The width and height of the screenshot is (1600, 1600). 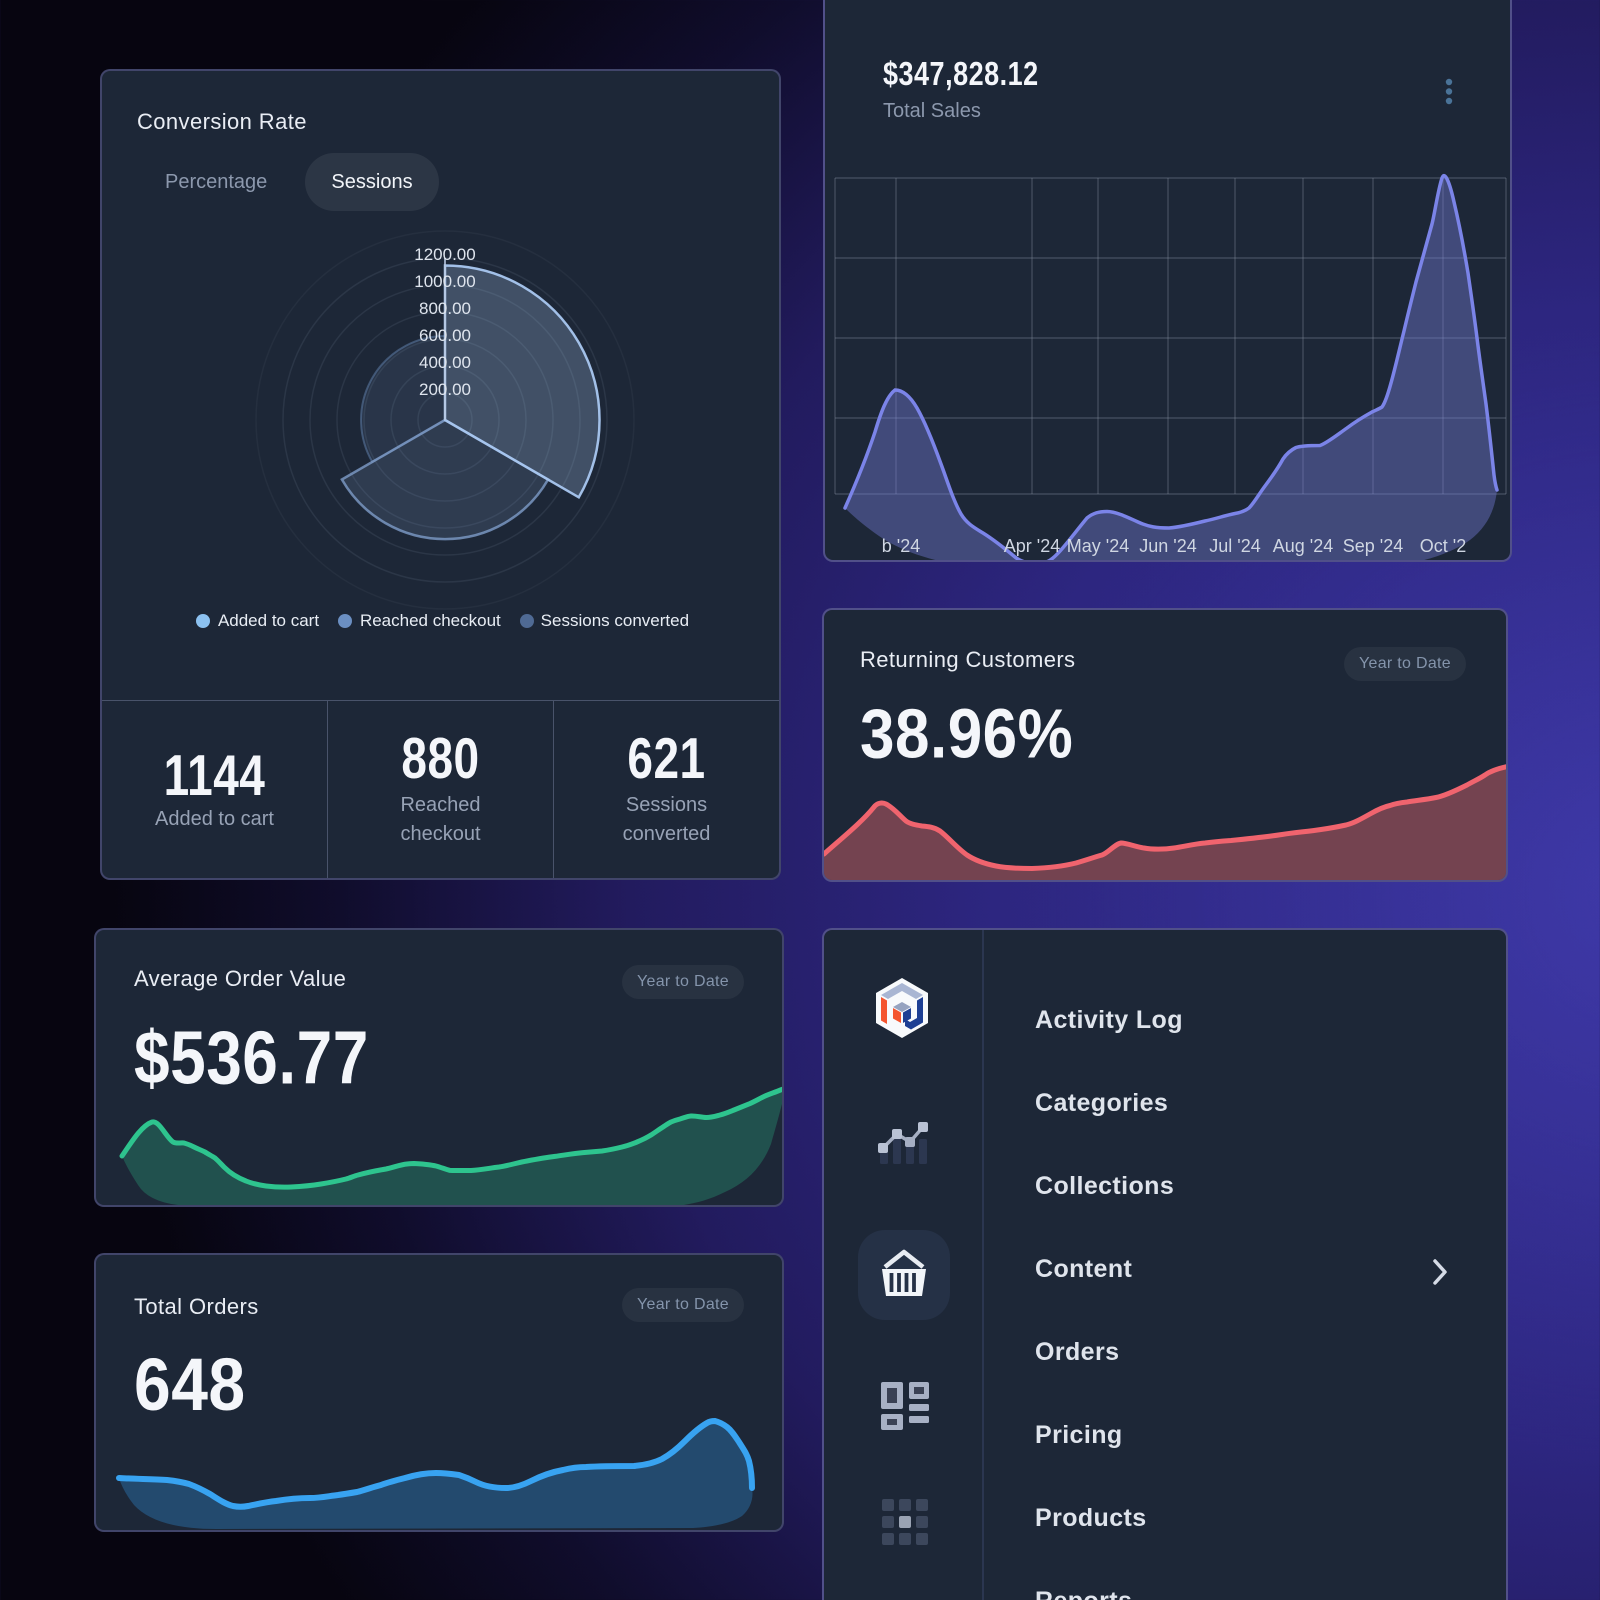 I want to click on svg-text: 200.00, so click(x=445, y=389).